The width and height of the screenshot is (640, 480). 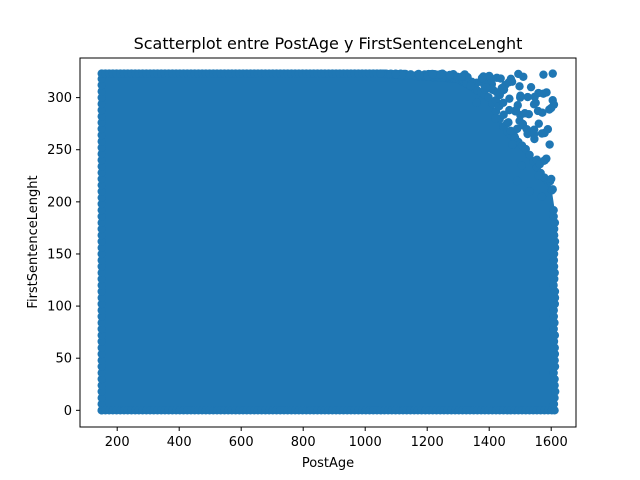 I want to click on y-tick-label: 50, so click(x=63, y=359).